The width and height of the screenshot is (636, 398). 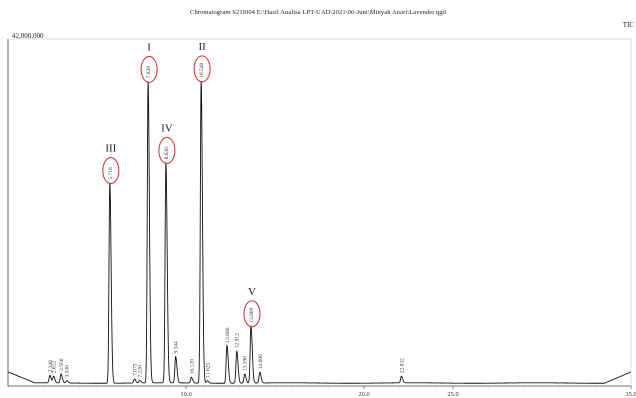 I want to click on peak-rt-label-6: 7.220, so click(x=141, y=371).